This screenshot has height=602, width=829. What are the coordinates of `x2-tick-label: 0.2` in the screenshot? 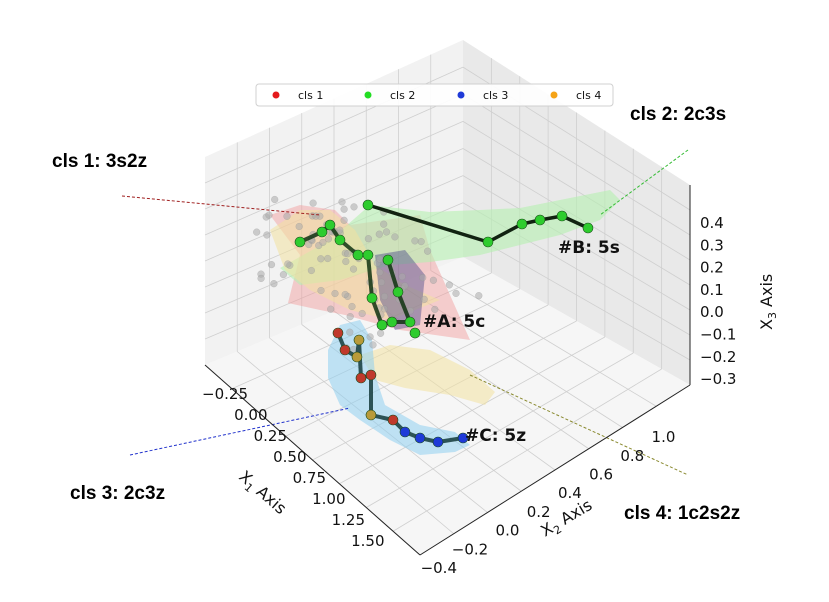 It's located at (539, 512).